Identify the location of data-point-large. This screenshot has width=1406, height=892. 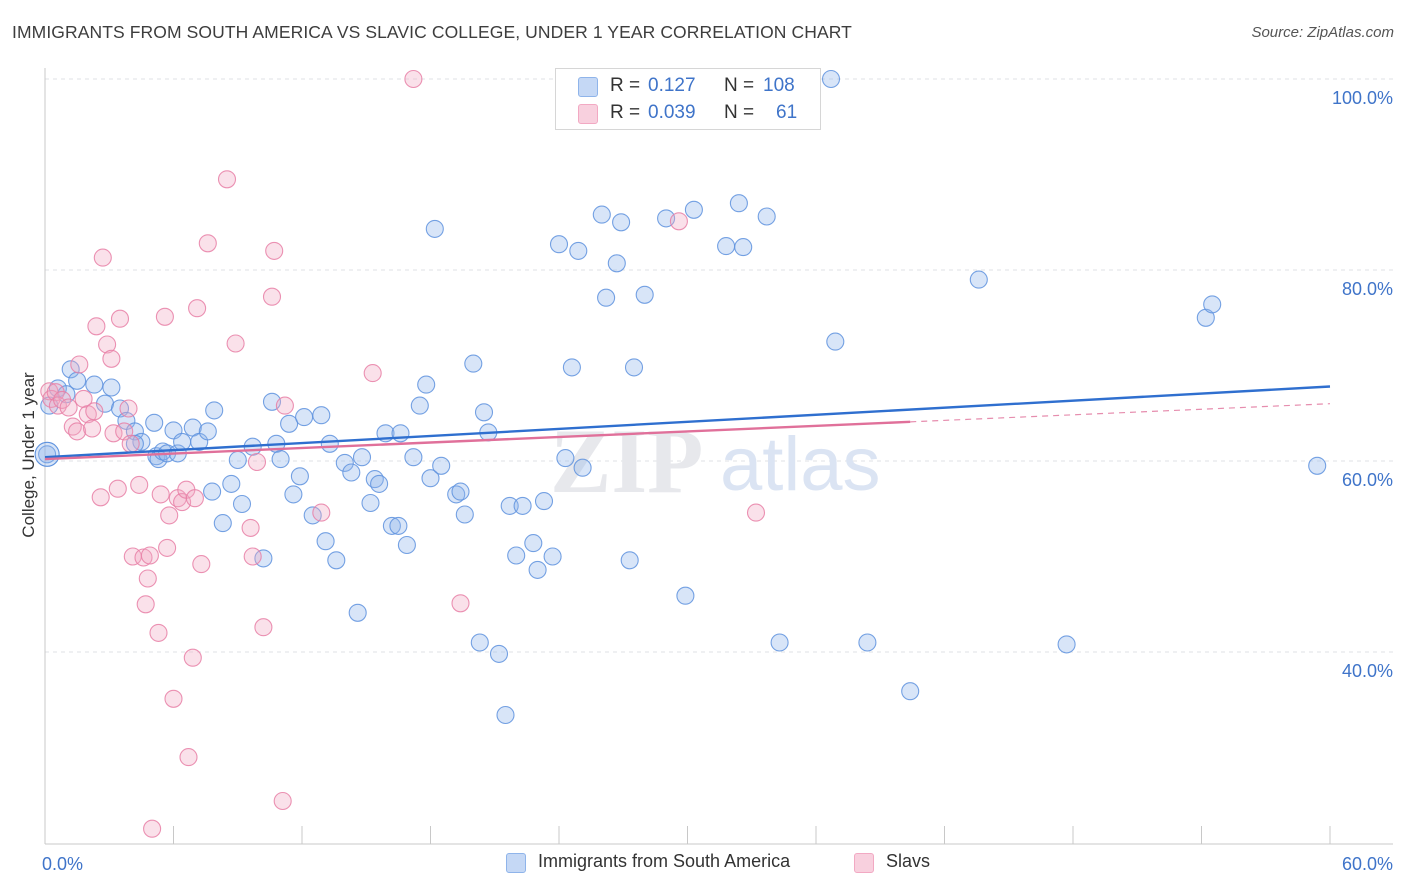
(47, 454).